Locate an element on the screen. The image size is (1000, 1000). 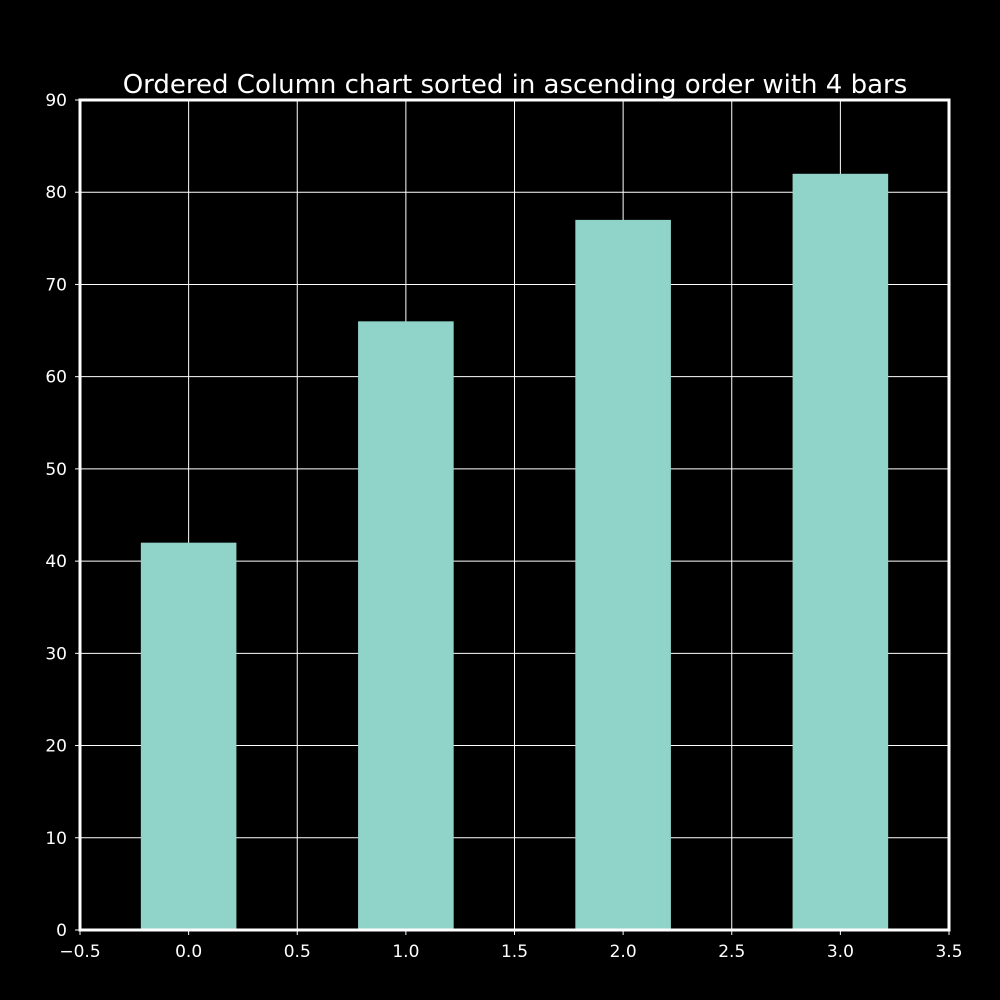
x-tick-label: 3.0 is located at coordinates (840, 952).